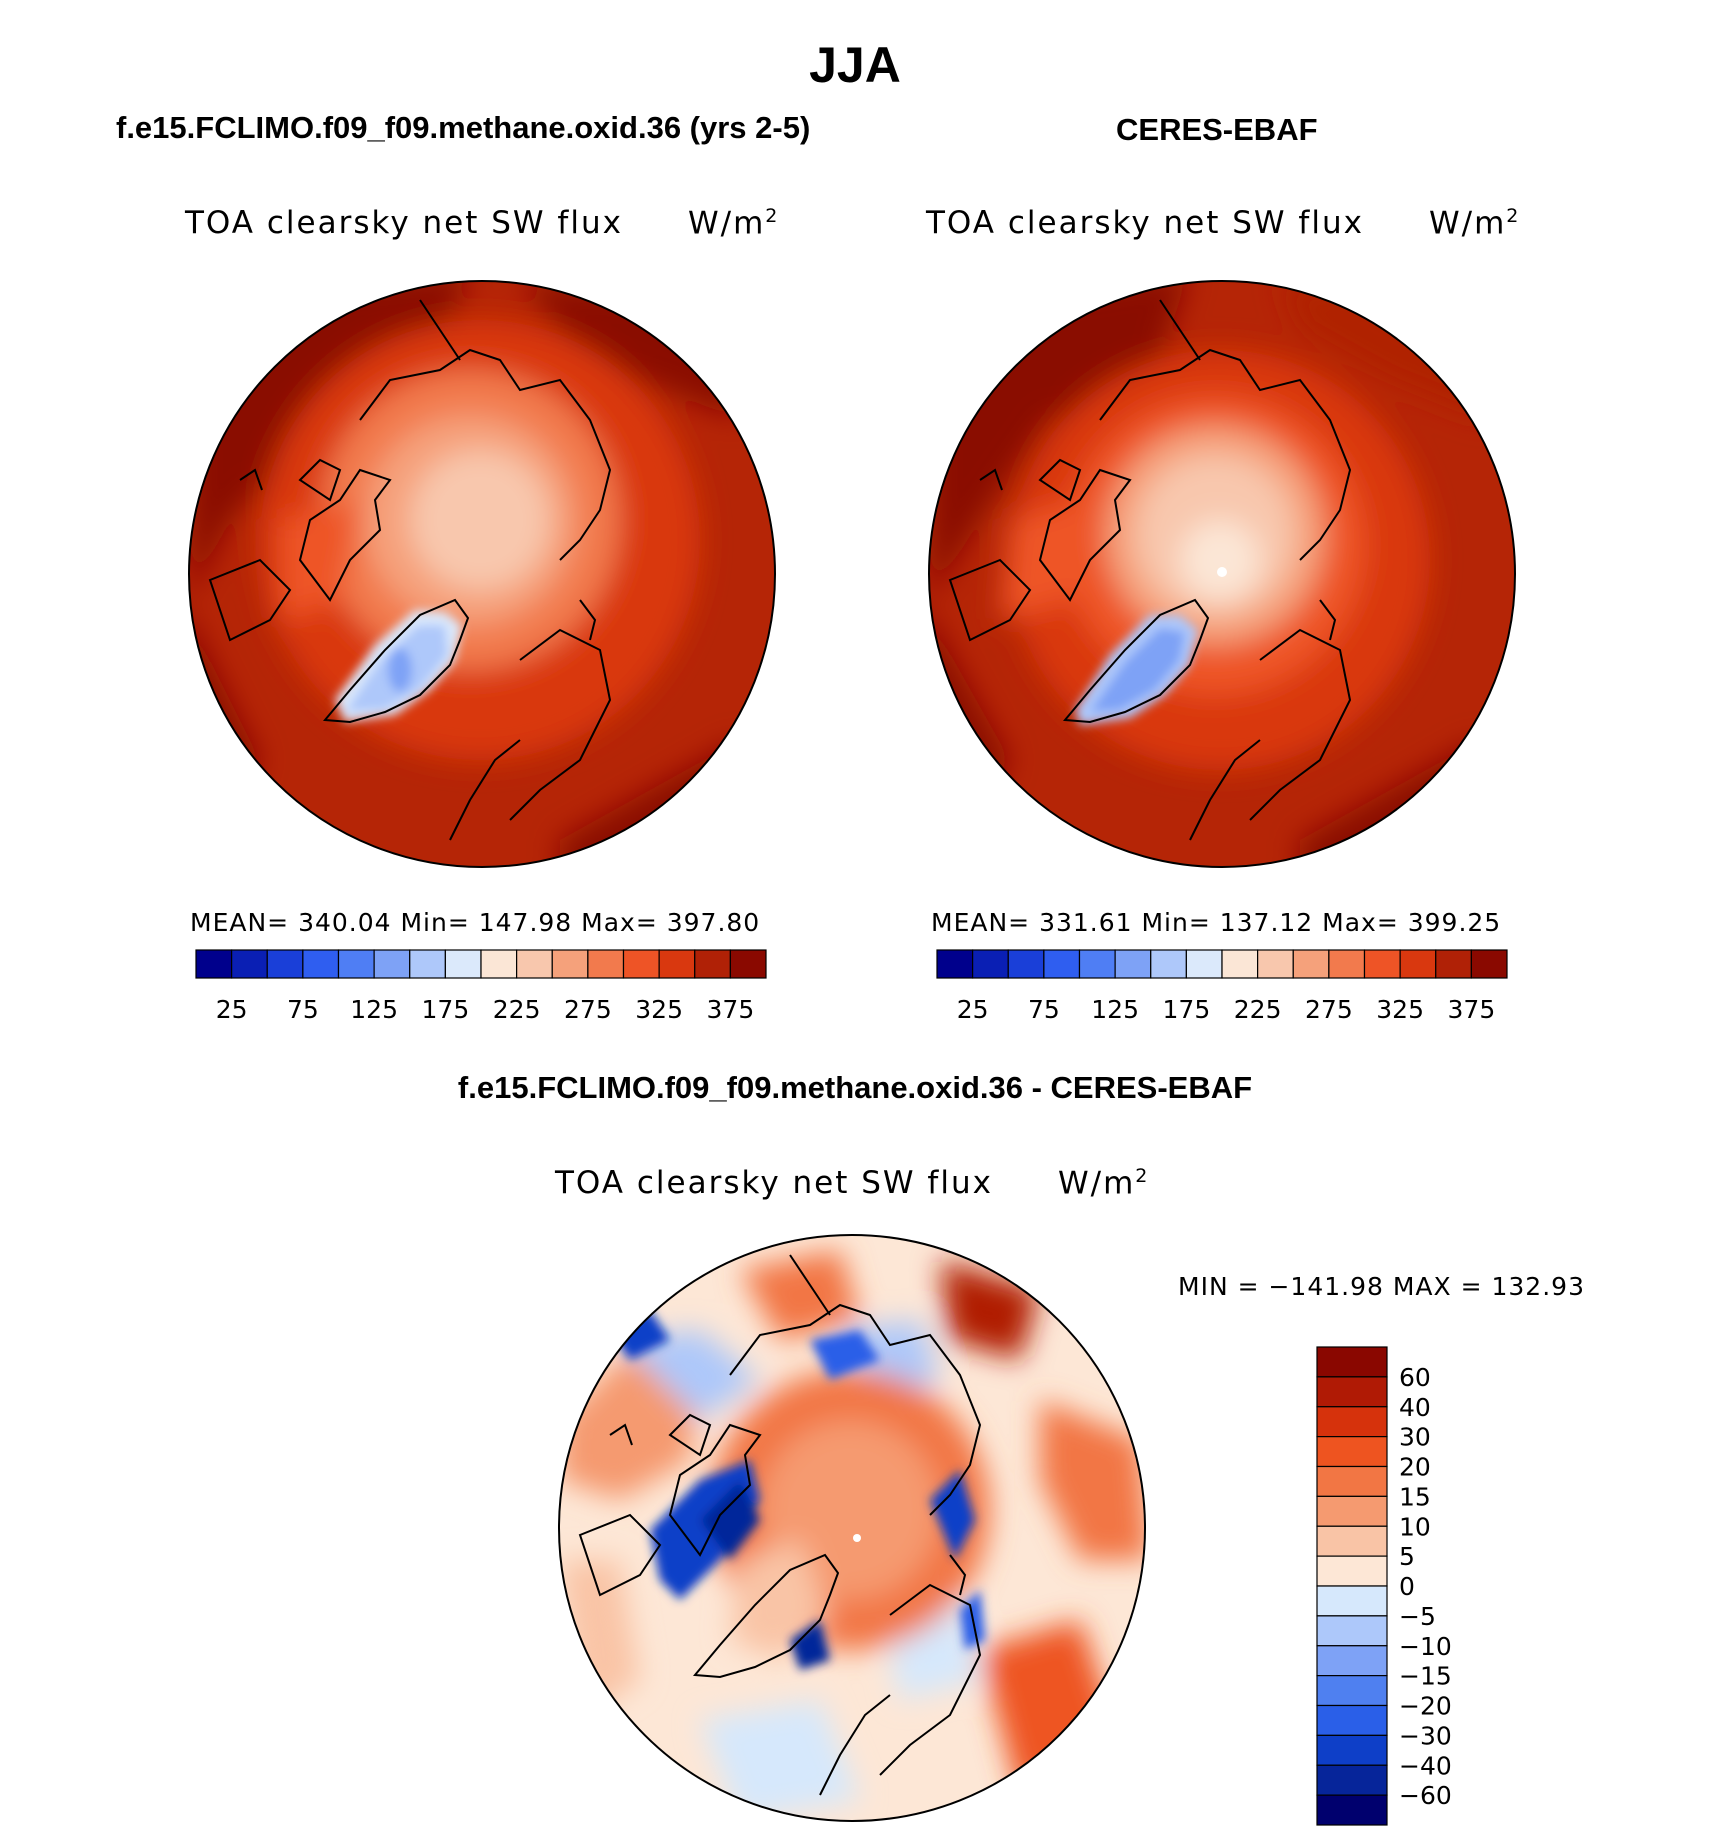 This screenshot has width=1710, height=1840. I want to click on panel-2-units-label: W/m2, so click(1475, 223).